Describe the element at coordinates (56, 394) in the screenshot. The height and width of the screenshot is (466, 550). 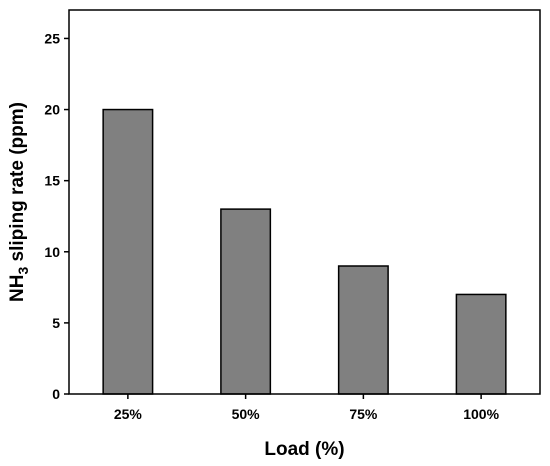
I see `y-tick-label: 0` at that location.